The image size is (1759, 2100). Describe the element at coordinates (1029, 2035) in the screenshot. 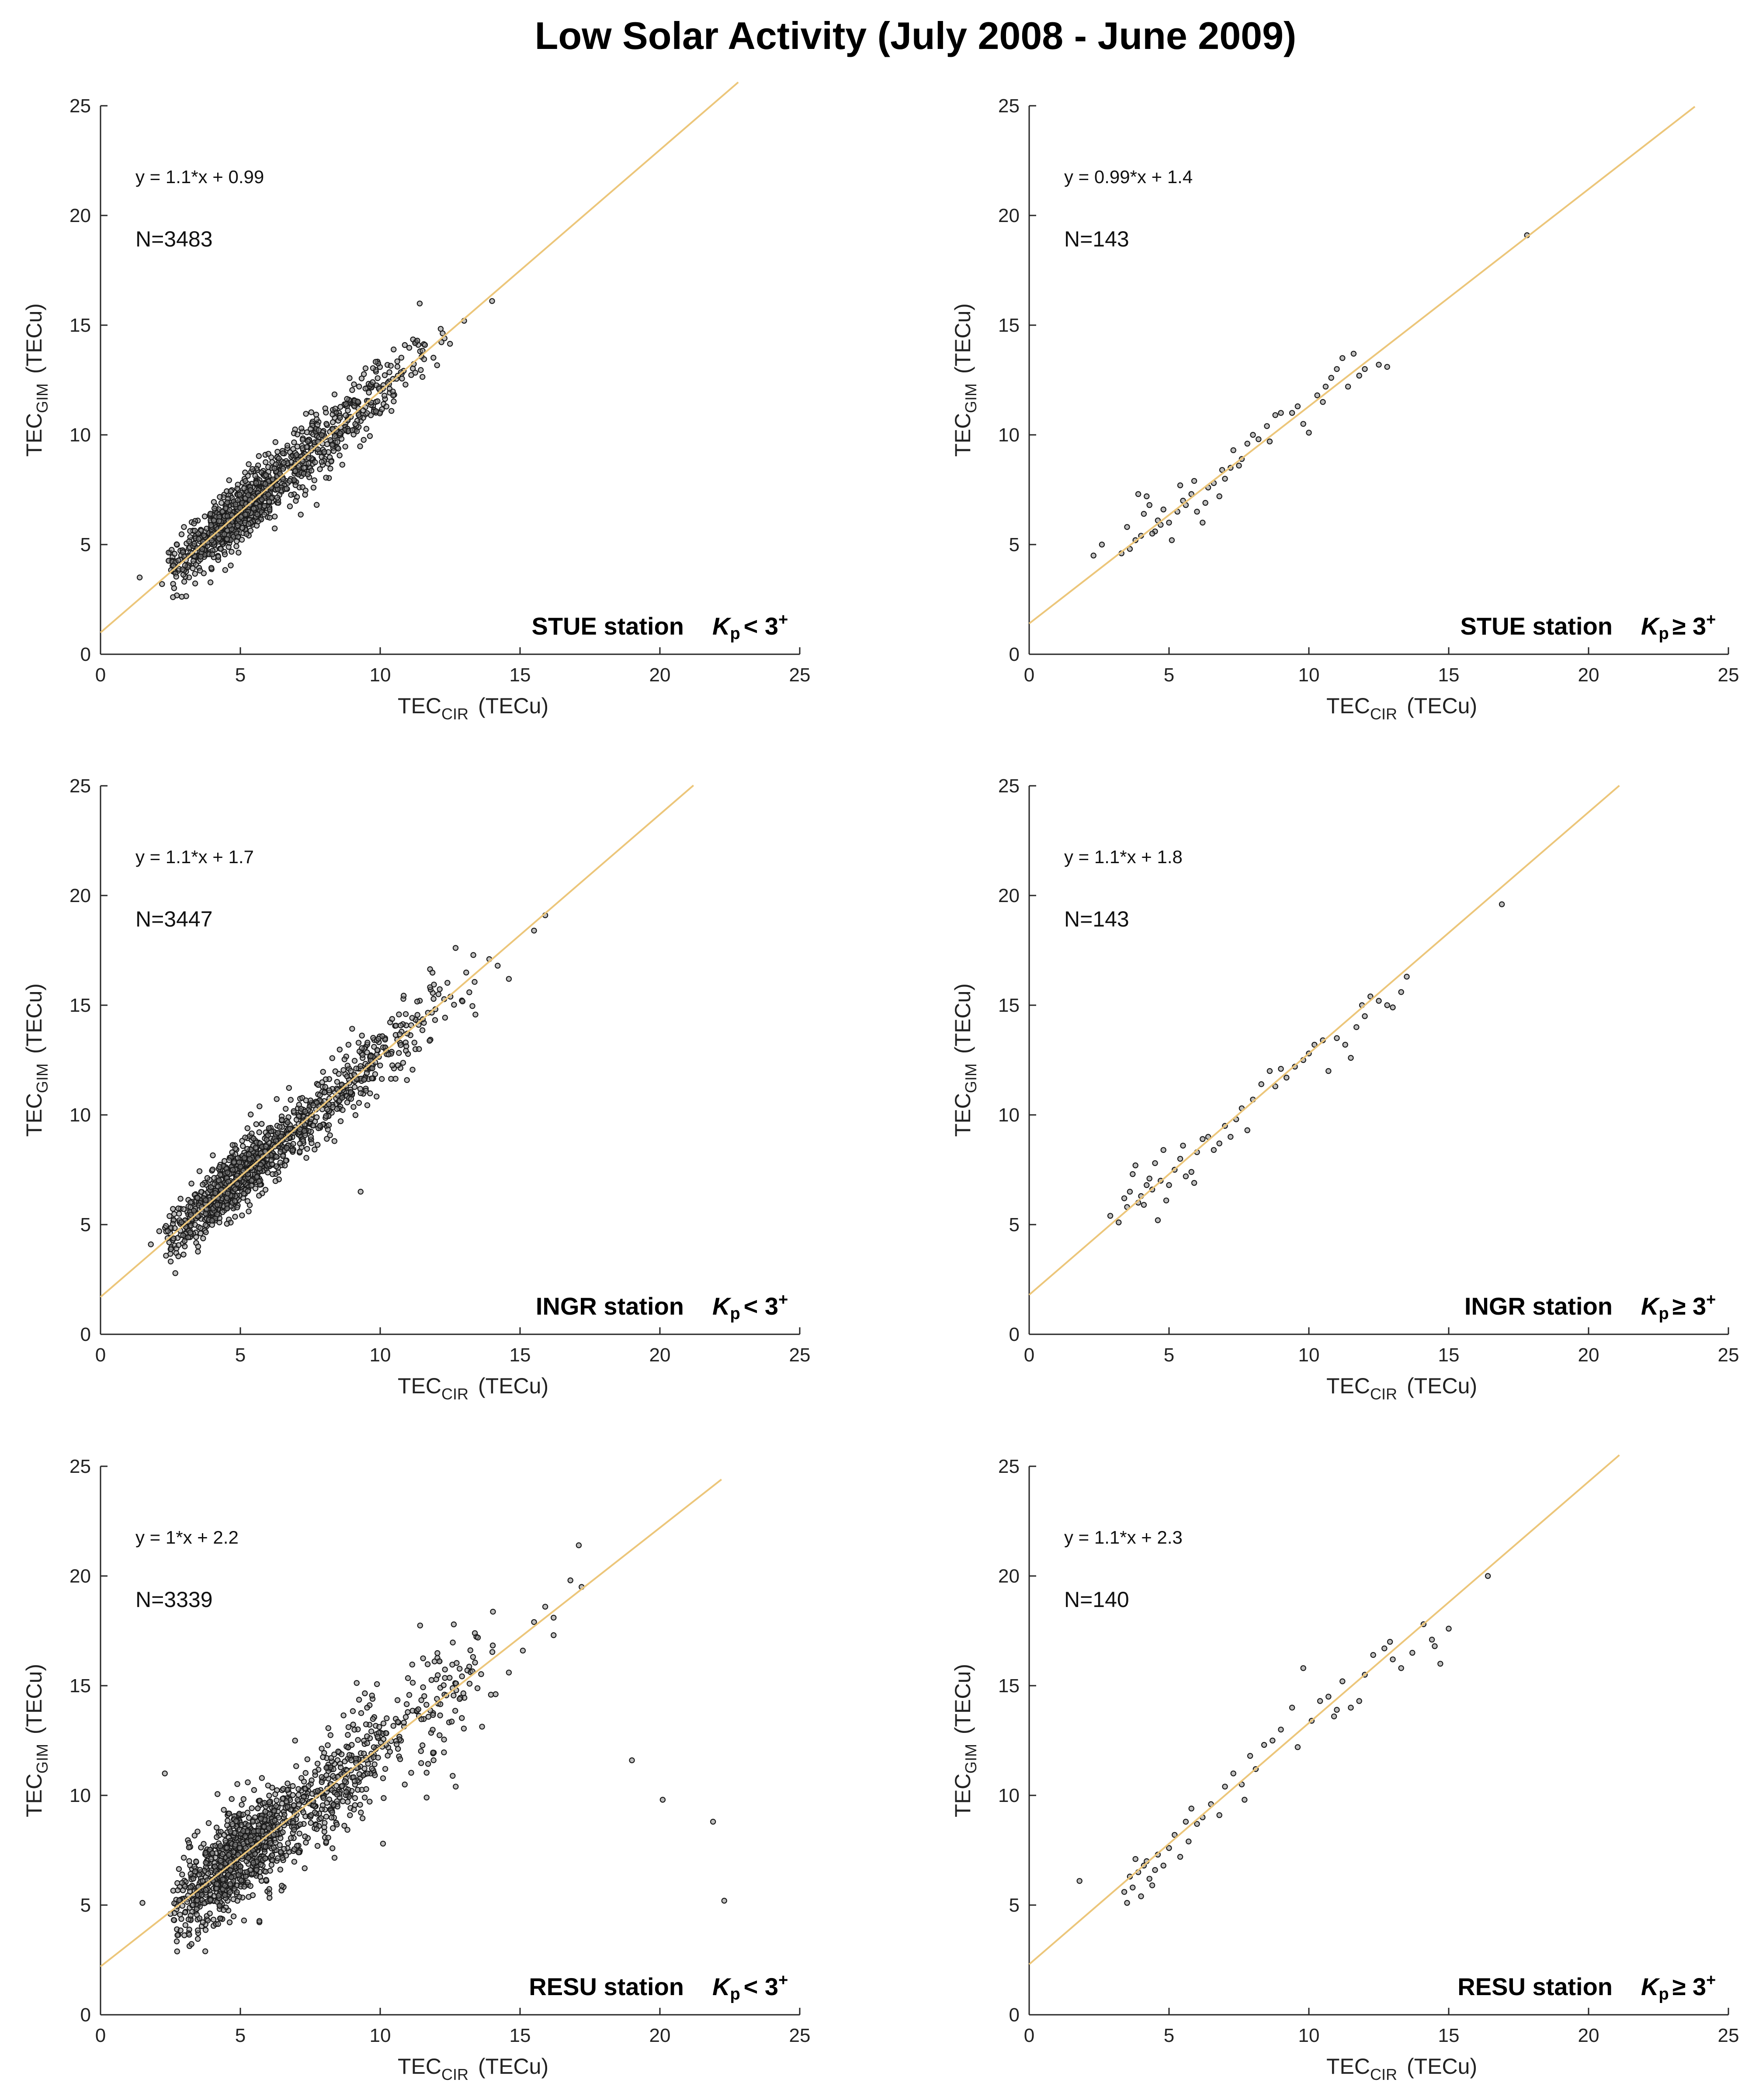

I see `x-tick-label: 0` at that location.